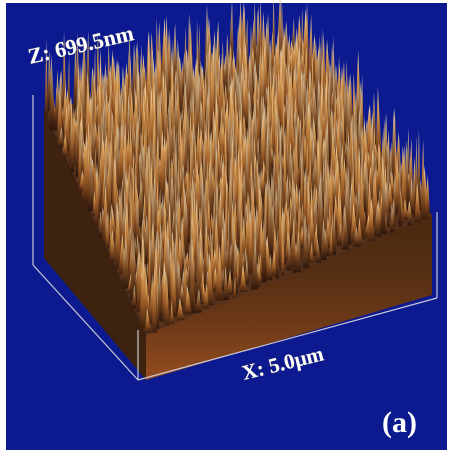 The height and width of the screenshot is (457, 453). I want to click on bbox-bottom-front-edge, so click(287, 339).